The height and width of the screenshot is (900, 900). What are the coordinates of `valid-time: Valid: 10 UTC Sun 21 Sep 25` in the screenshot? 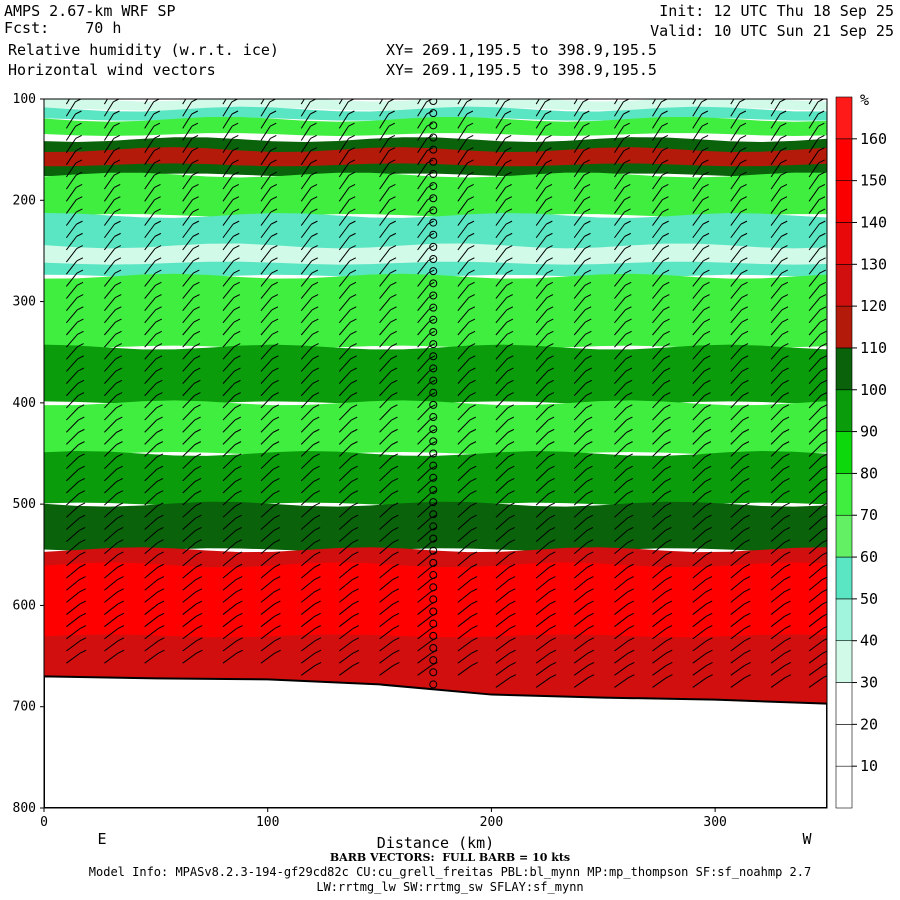 It's located at (772, 31).